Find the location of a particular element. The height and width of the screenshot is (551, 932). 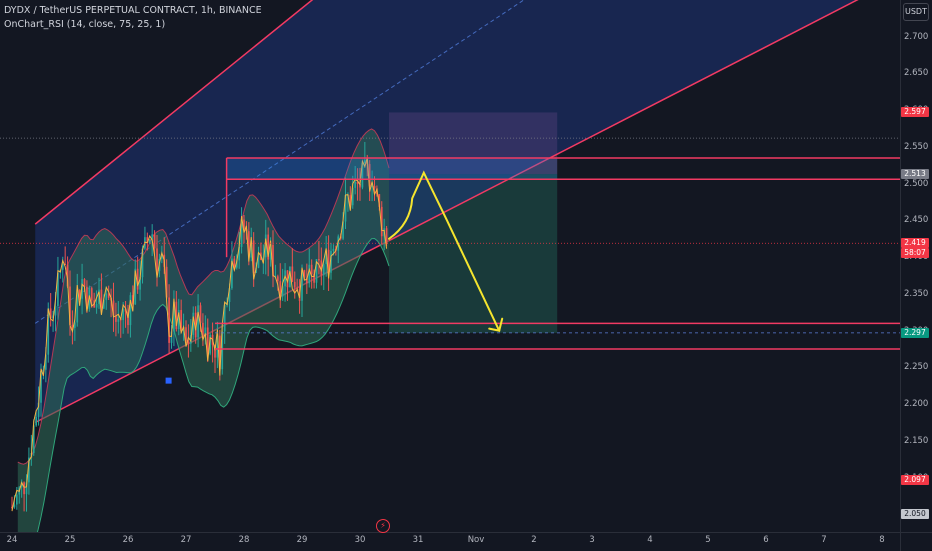

time-tick-label: 26 is located at coordinates (128, 540).